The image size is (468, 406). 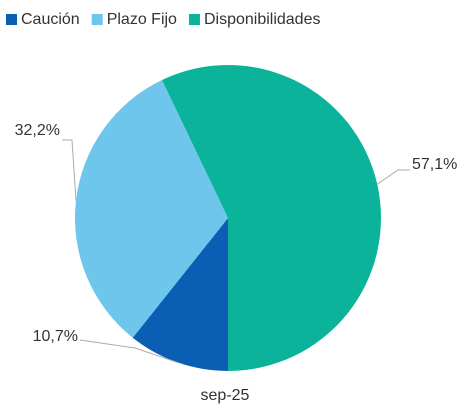 I want to click on pie-slice, so click(x=180, y=294).